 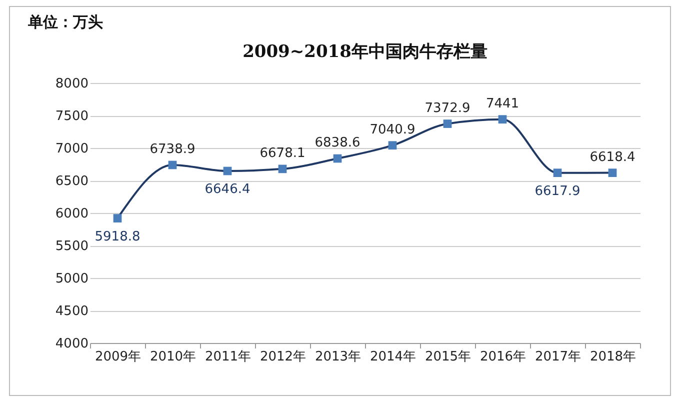 I want to click on x-tick-label: 2009年, so click(x=118, y=357).